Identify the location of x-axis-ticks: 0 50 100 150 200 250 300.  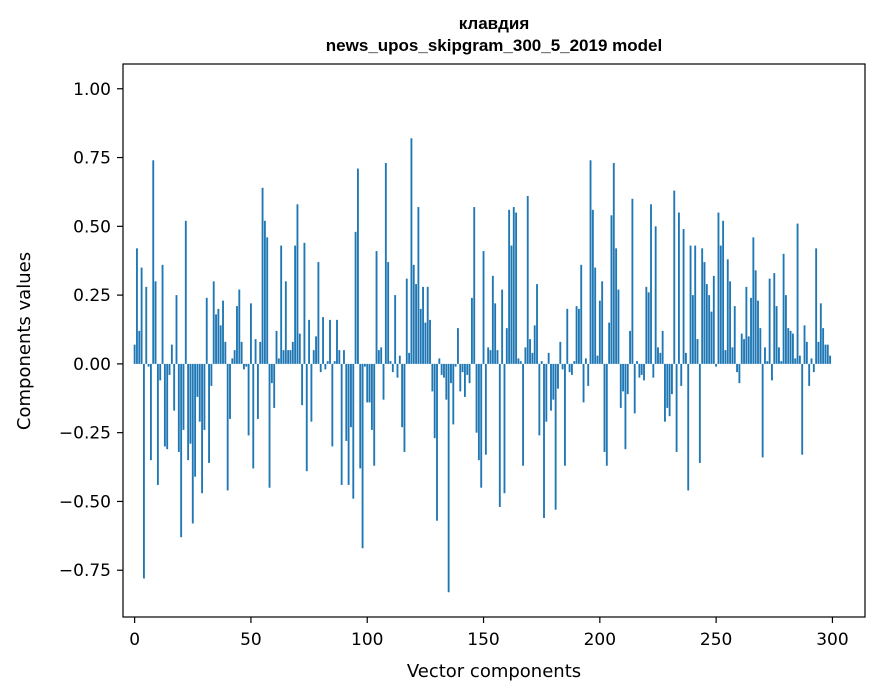
(489, 633).